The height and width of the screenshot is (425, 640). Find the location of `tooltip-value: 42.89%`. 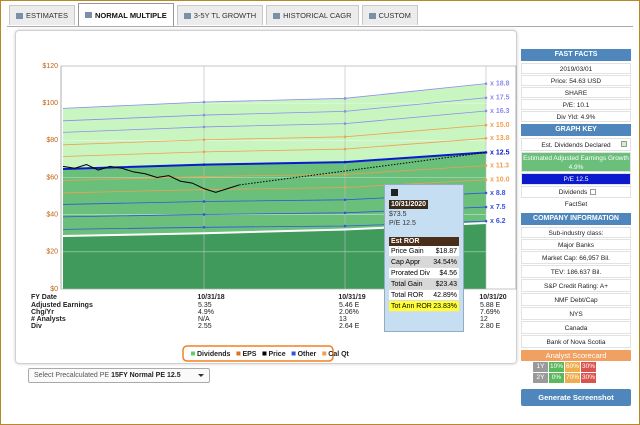

tooltip-value: 42.89% is located at coordinates (445, 295).